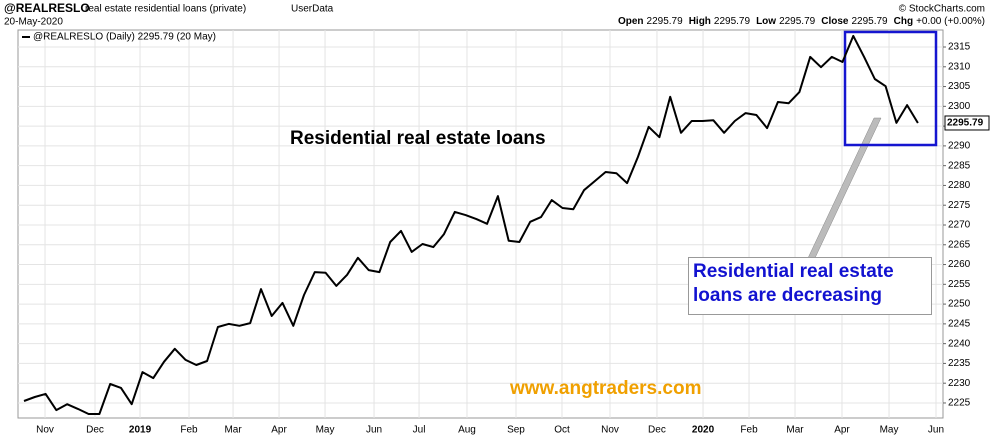 This screenshot has height=443, width=990. I want to click on series-name: real estate residential loans (private), so click(165, 9).